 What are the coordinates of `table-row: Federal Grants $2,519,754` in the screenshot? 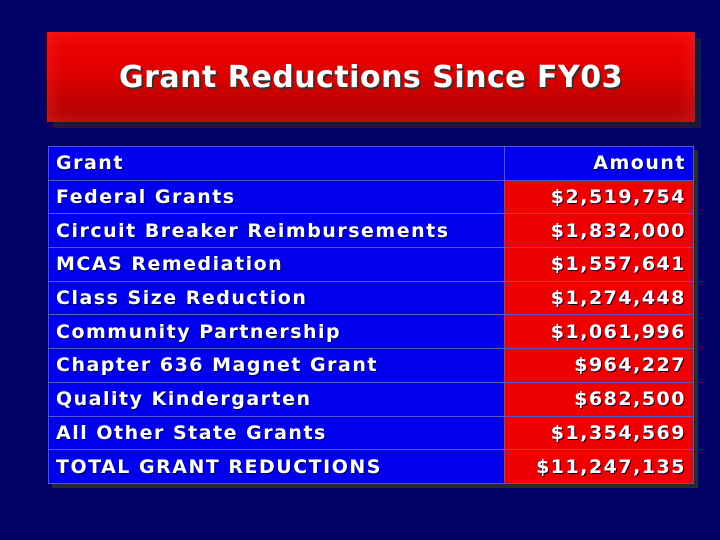 It's located at (371, 197).